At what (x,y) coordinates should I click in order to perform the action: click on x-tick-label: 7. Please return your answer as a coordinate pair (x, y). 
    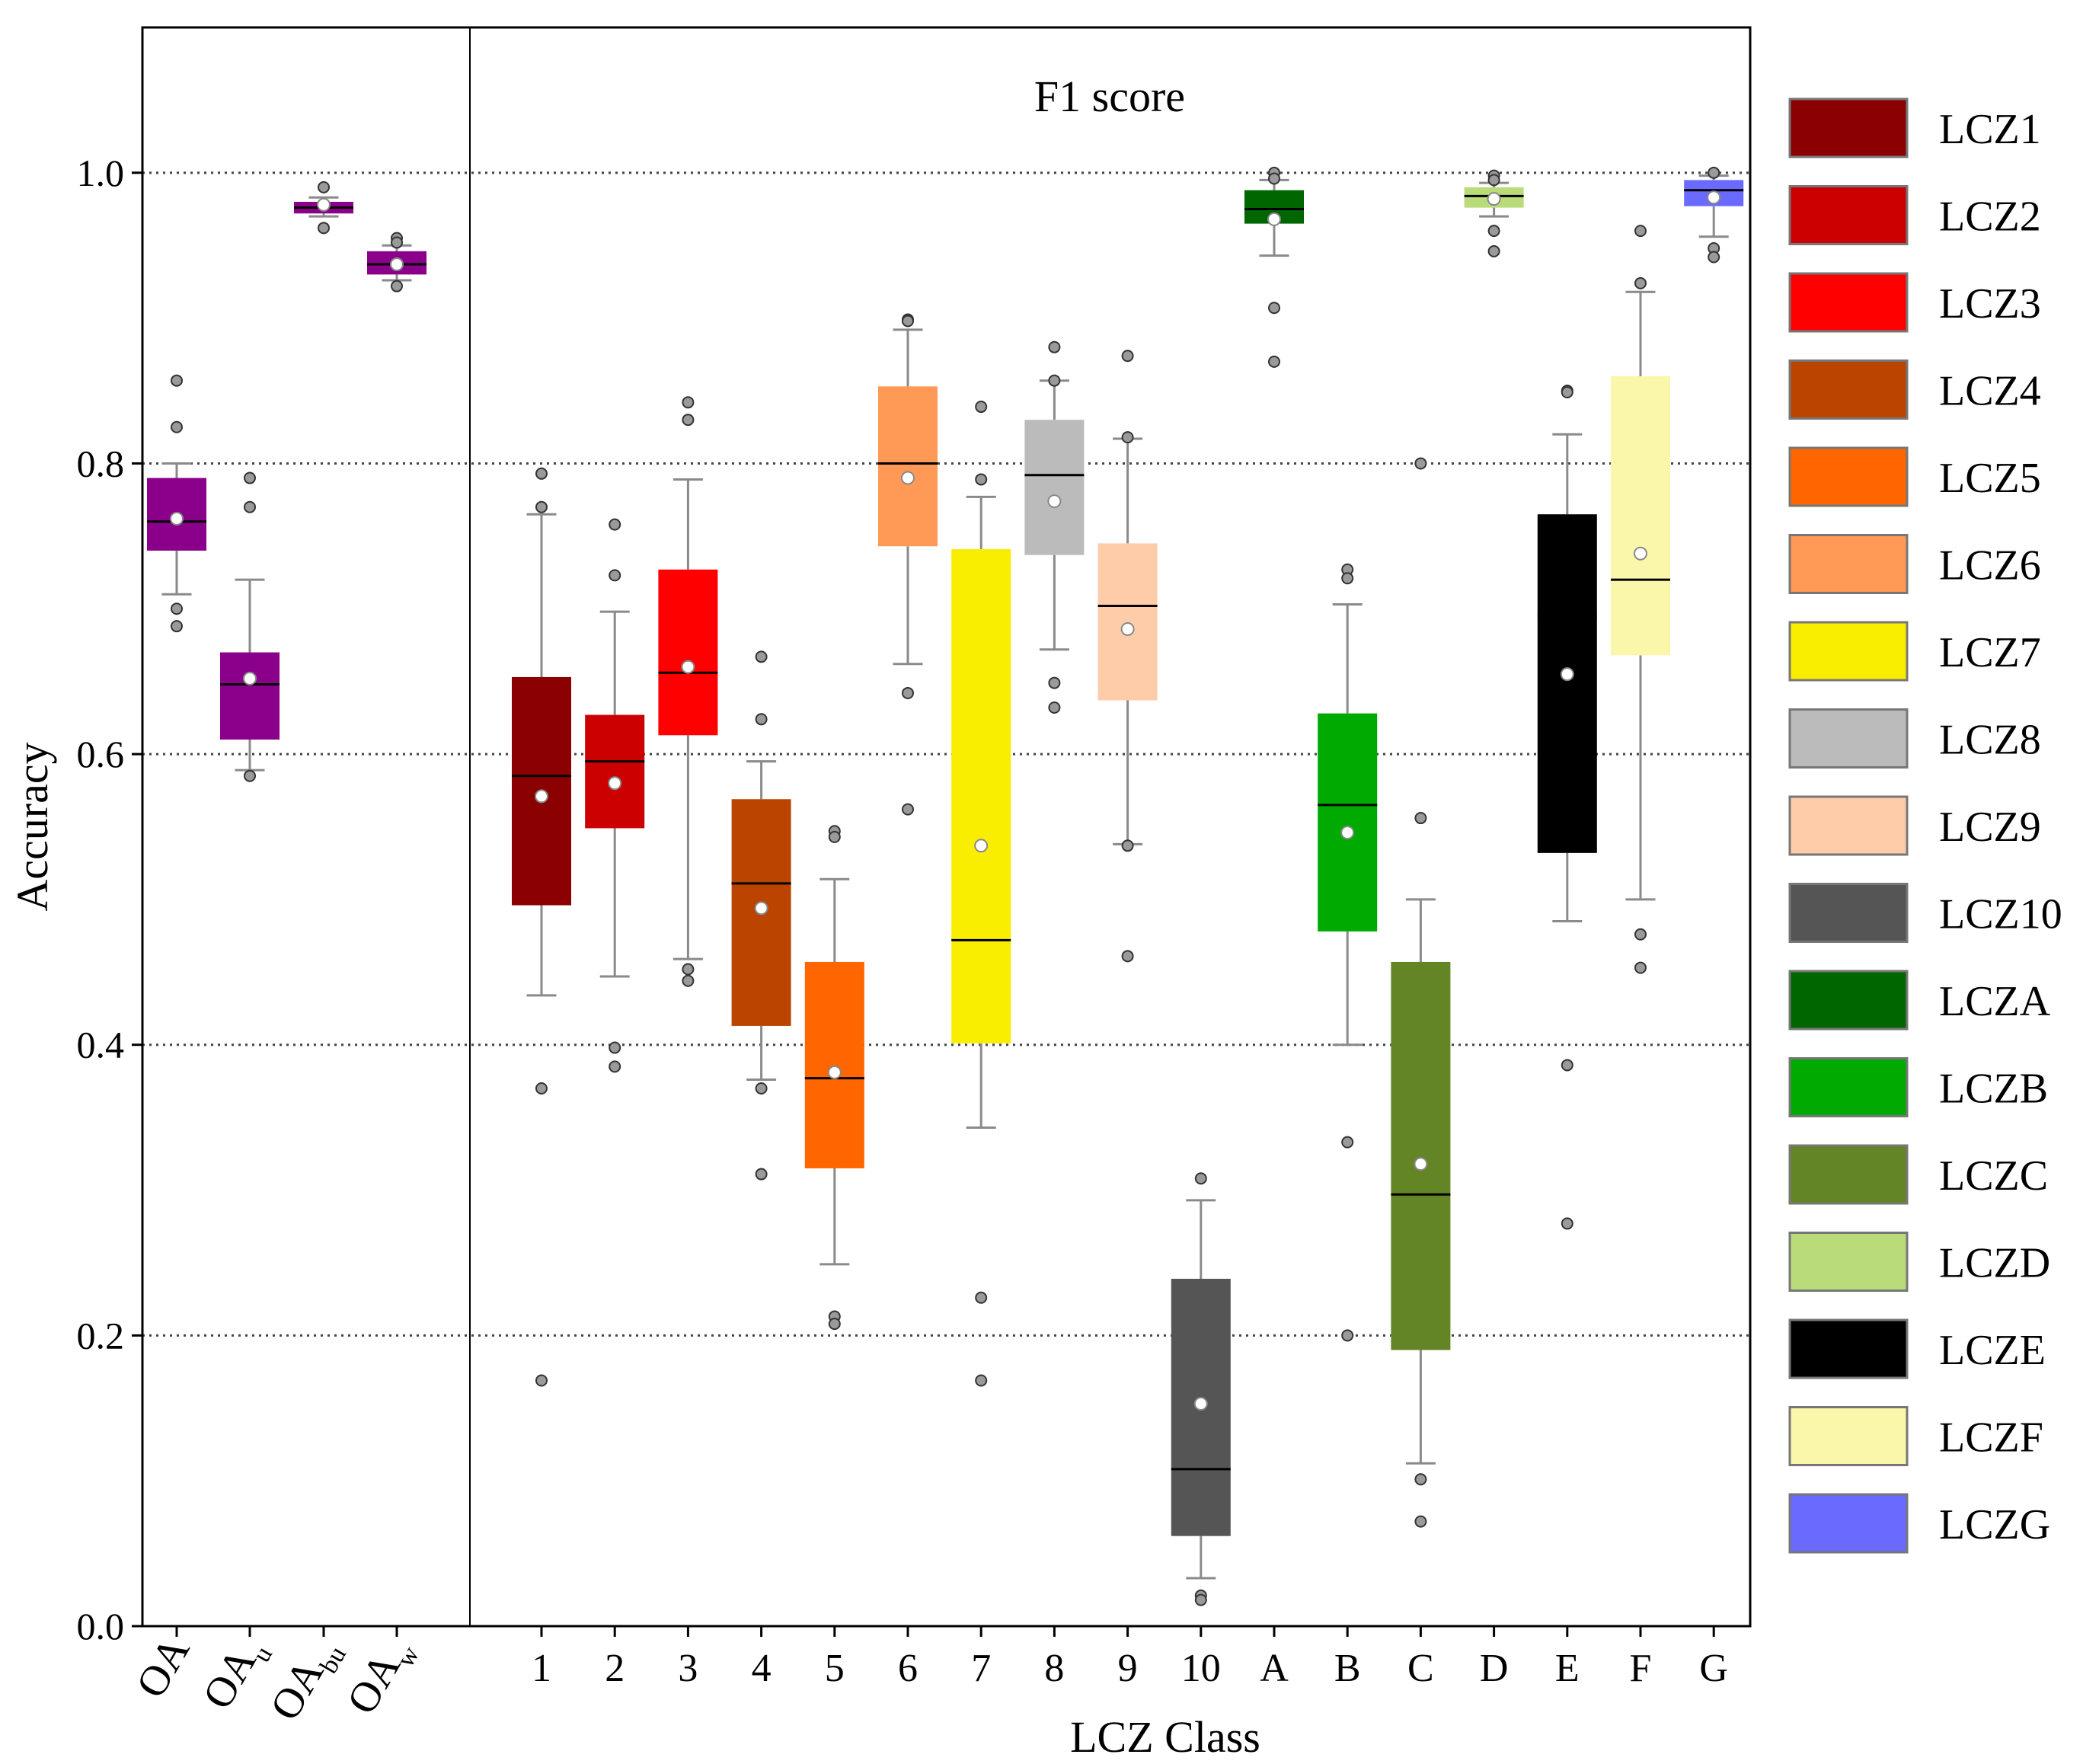
    Looking at the image, I should click on (981, 1668).